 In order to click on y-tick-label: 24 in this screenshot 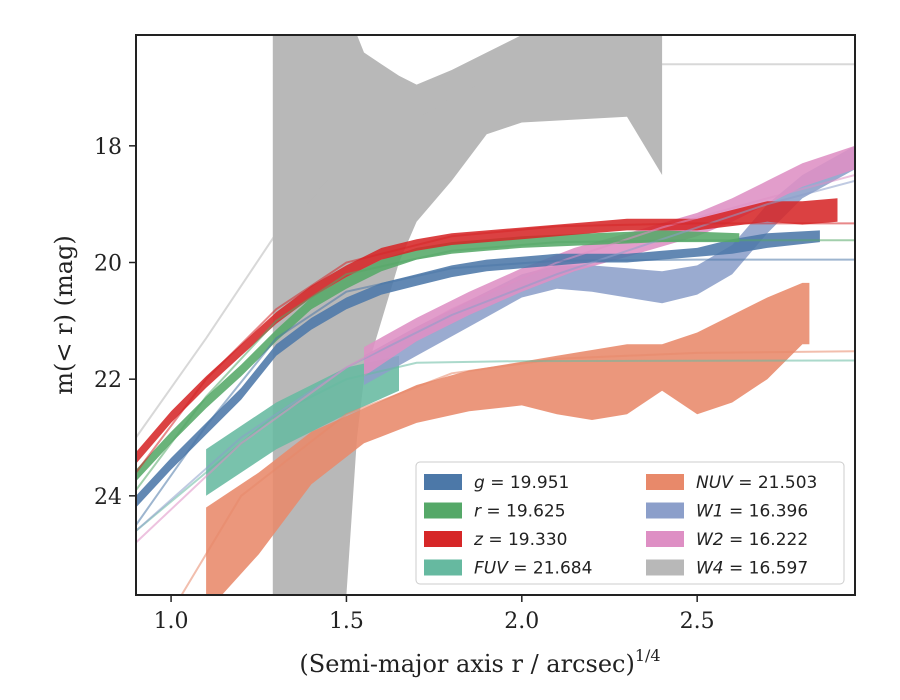, I will do `click(108, 497)`.